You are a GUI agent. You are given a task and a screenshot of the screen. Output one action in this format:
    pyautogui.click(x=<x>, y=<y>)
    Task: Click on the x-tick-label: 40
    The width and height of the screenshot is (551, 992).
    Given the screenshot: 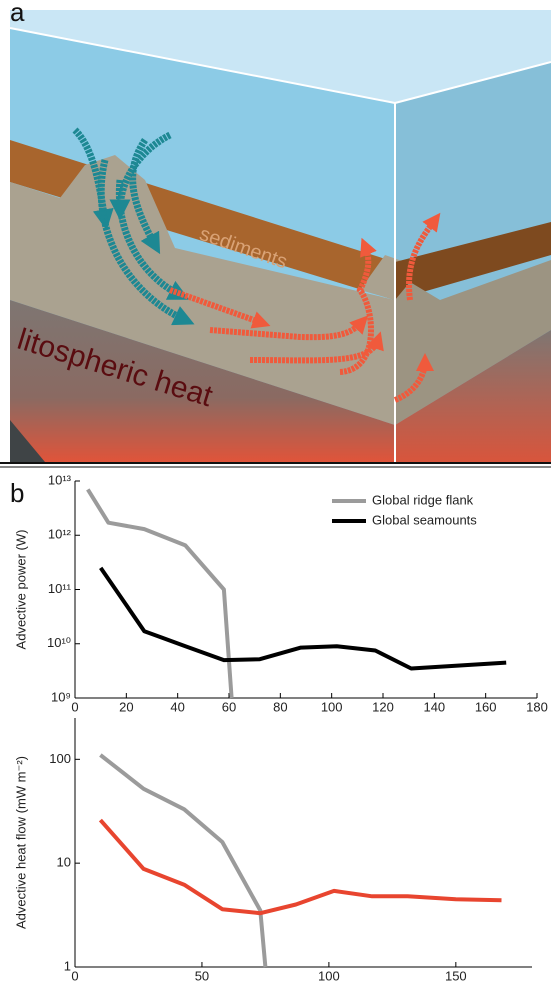 What is the action you would take?
    pyautogui.click(x=177, y=706)
    